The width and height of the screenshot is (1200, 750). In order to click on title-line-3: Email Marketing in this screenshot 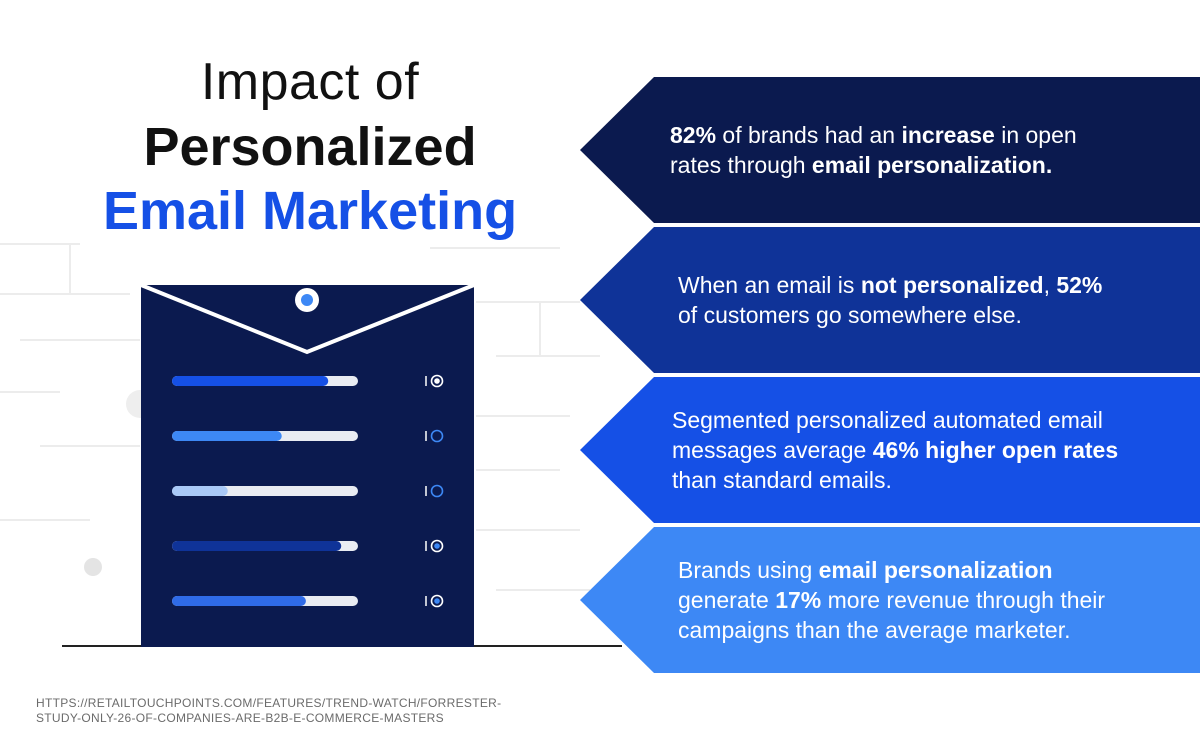, I will do `click(310, 211)`.